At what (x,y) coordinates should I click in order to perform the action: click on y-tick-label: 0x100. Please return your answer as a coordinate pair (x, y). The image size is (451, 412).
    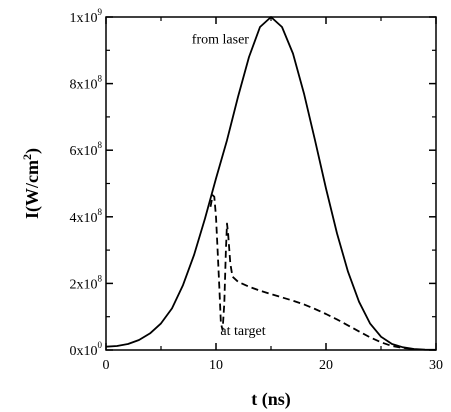
    Looking at the image, I should click on (86, 349).